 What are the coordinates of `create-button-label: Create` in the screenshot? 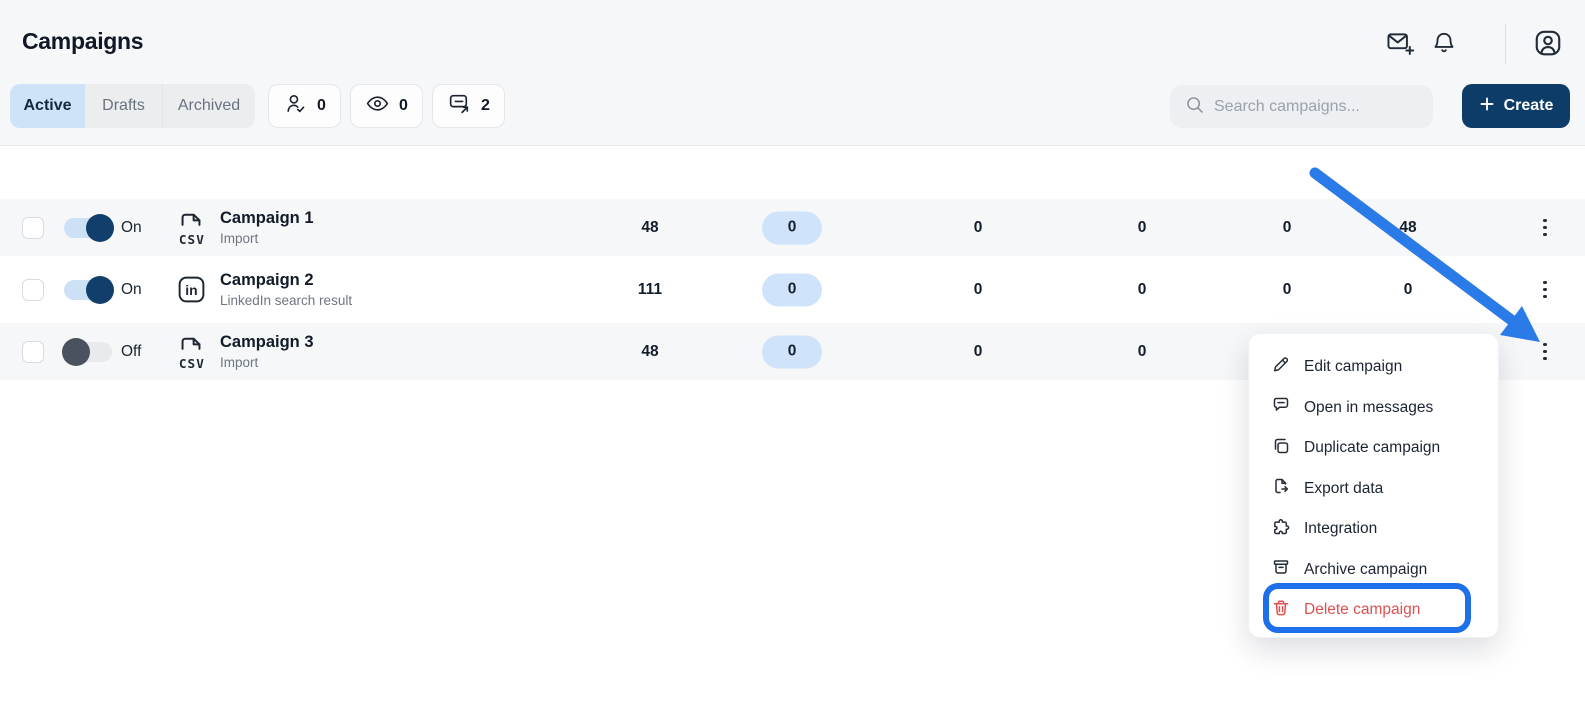 It's located at (1528, 105).